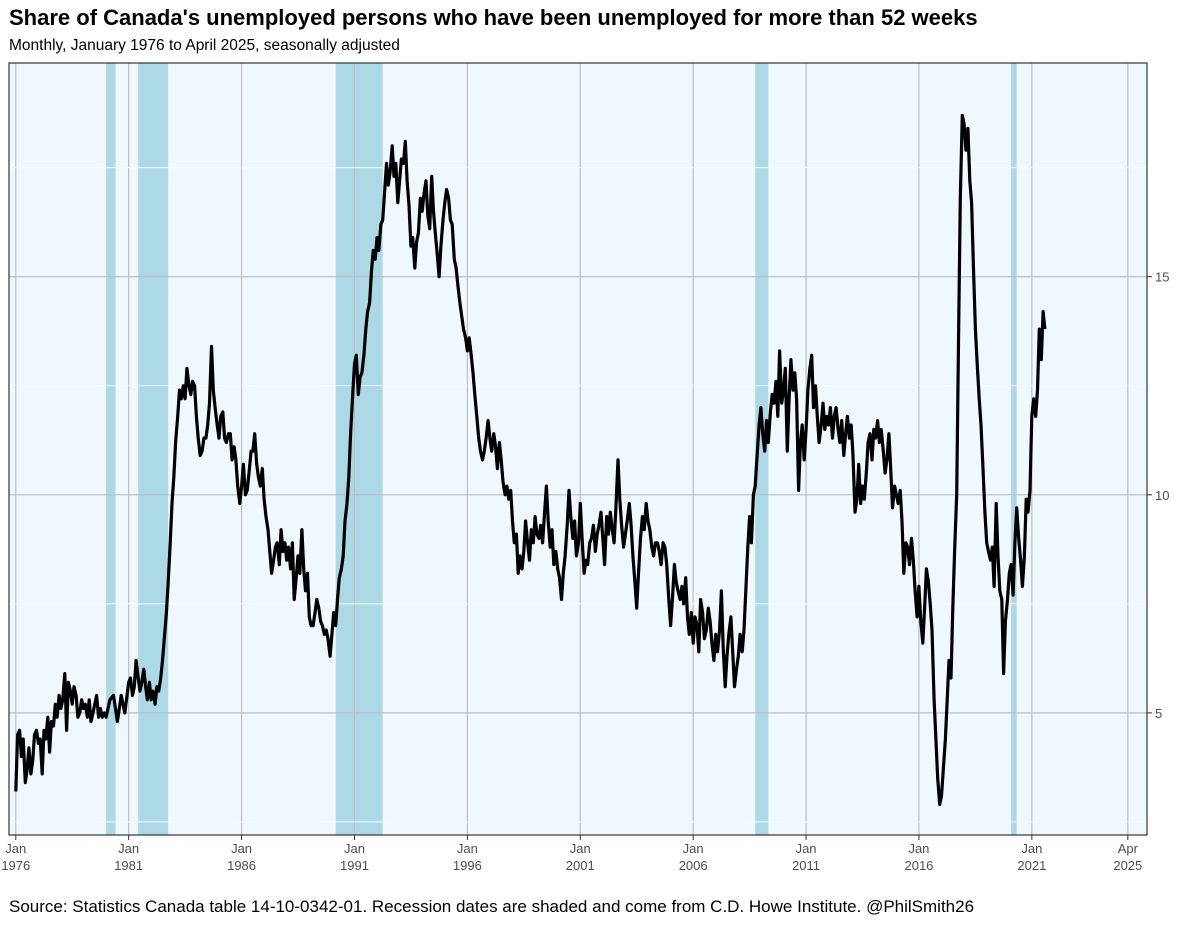  What do you see at coordinates (1162, 277) in the screenshot?
I see `y-tick-label: 15` at bounding box center [1162, 277].